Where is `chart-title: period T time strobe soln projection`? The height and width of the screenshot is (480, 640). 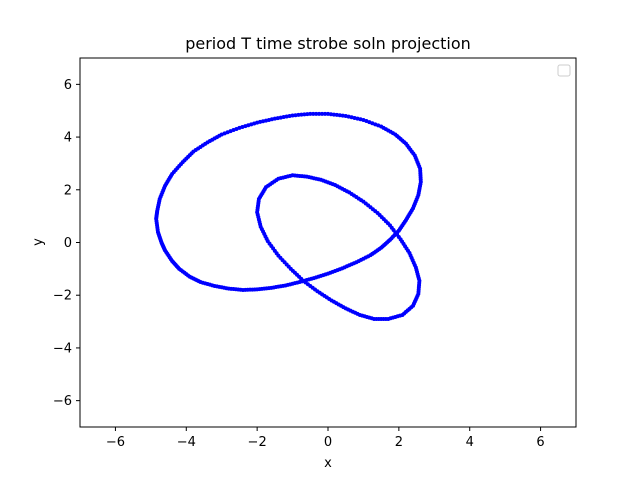
chart-title: period T time strobe soln projection is located at coordinates (328, 43).